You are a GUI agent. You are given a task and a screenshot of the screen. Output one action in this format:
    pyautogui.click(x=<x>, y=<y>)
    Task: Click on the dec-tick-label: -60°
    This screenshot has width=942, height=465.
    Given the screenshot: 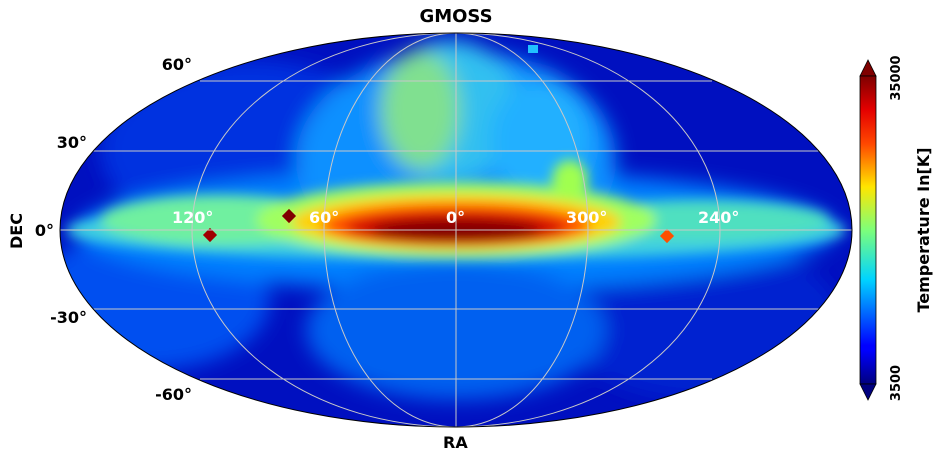 What is the action you would take?
    pyautogui.click(x=173, y=394)
    